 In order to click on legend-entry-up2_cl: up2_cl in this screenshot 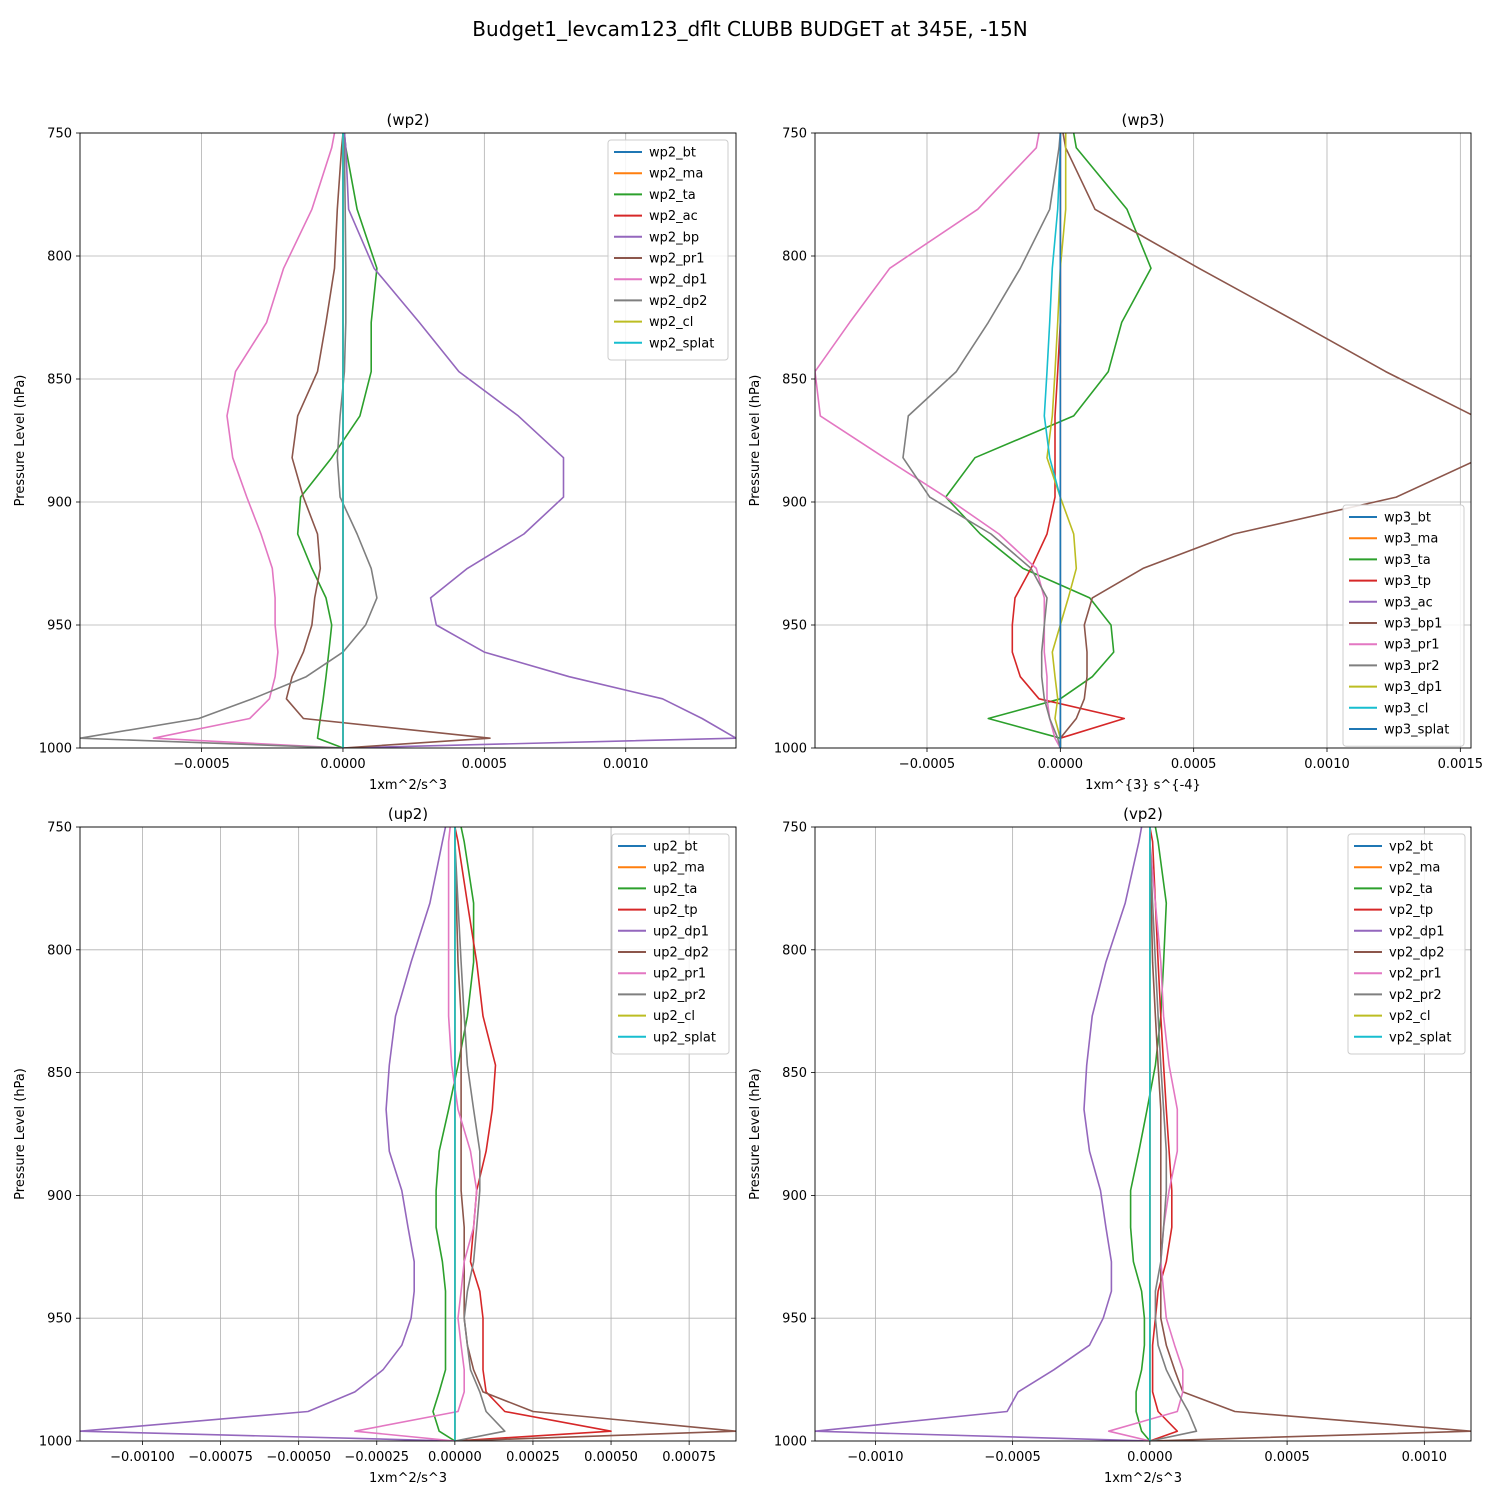, I will do `click(674, 1016)`.